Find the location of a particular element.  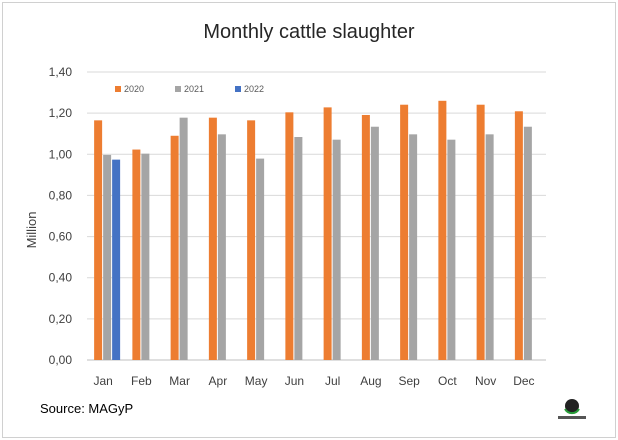

legend-swatch-2020 is located at coordinates (118, 89).